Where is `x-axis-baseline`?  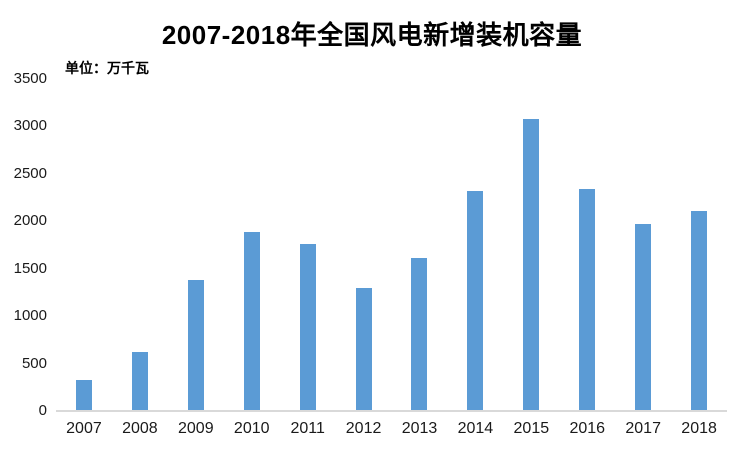 x-axis-baseline is located at coordinates (391, 411).